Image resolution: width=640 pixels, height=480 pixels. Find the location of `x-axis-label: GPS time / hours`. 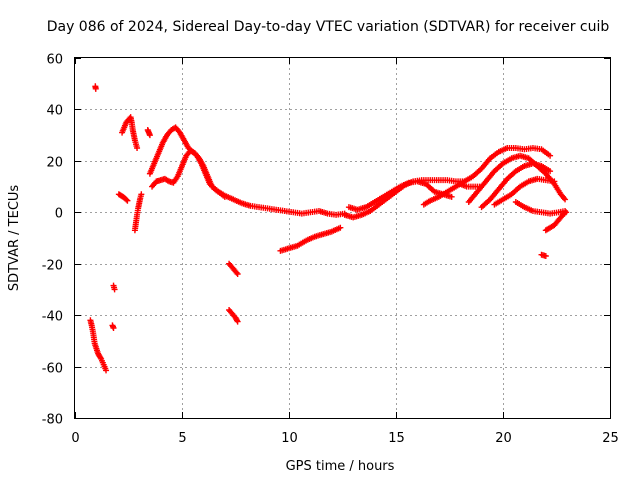

x-axis-label: GPS time / hours is located at coordinates (340, 466).